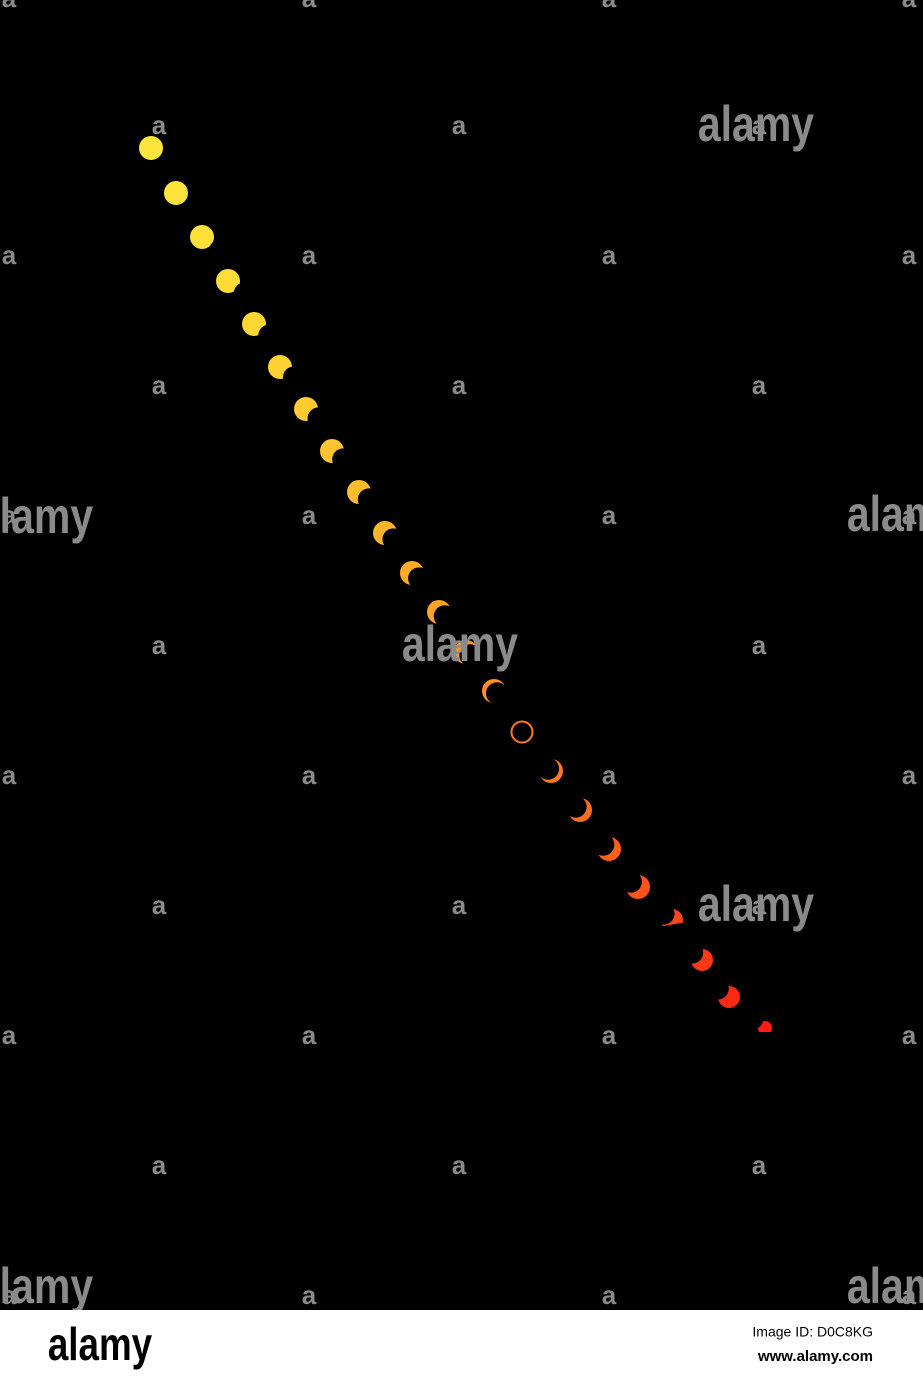 Image resolution: width=923 pixels, height=1390 pixels. Describe the element at coordinates (815, 1356) in the screenshot. I see `footer-url: www.alamy.com` at that location.